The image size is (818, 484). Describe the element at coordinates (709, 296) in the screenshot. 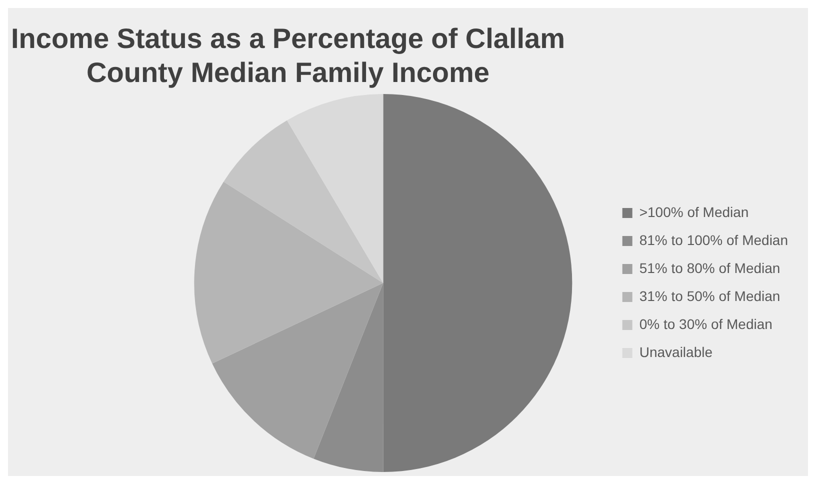

I see `legend-label: 31% to 50% of Median` at that location.